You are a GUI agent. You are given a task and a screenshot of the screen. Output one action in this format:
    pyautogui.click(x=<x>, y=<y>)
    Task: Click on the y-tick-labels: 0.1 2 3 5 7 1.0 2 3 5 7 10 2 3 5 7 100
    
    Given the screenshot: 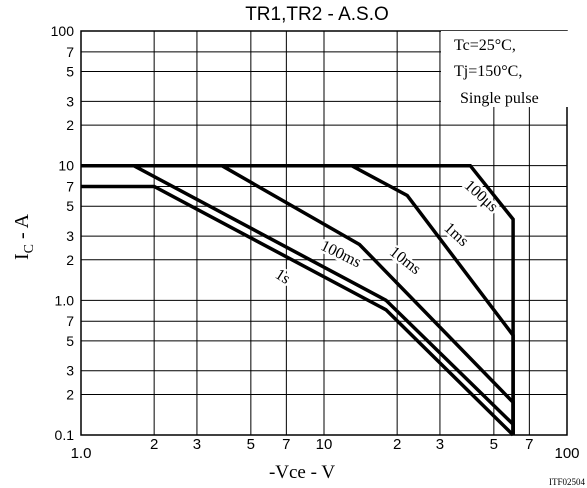 What is the action you would take?
    pyautogui.click(x=63, y=233)
    